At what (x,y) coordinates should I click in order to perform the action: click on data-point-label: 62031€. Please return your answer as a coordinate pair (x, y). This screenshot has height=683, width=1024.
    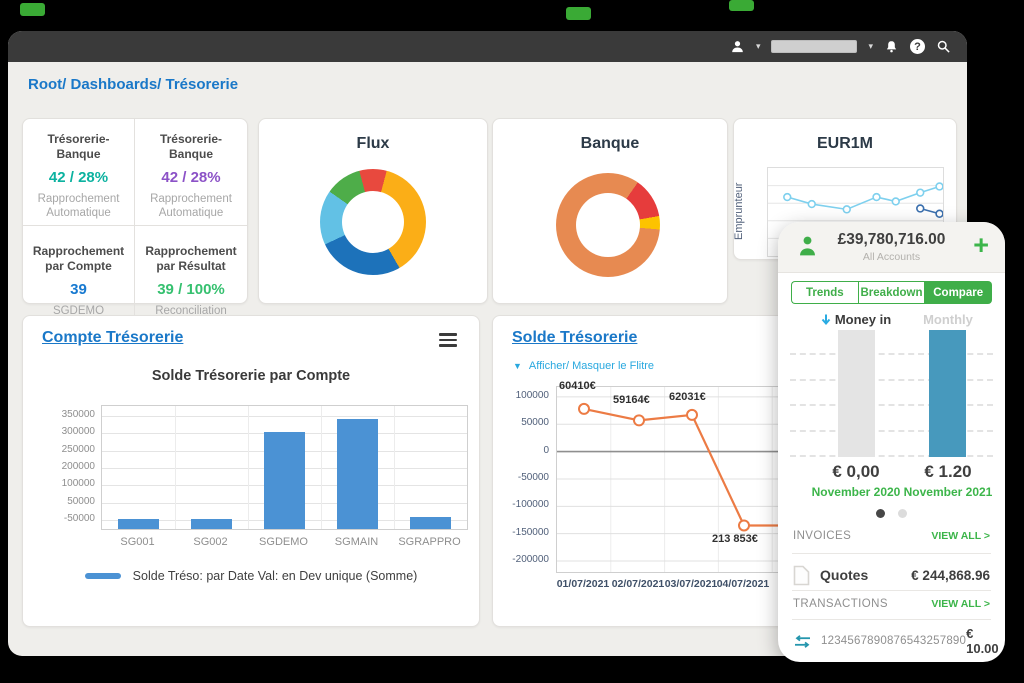
    Looking at the image, I should click on (687, 397).